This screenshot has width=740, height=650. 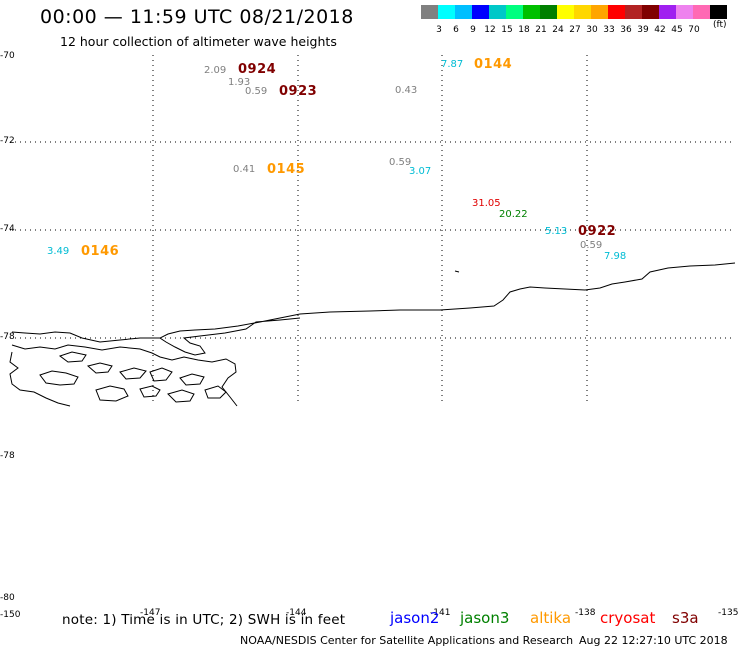 What do you see at coordinates (440, 613) in the screenshot?
I see `x-axis-label: -141` at bounding box center [440, 613].